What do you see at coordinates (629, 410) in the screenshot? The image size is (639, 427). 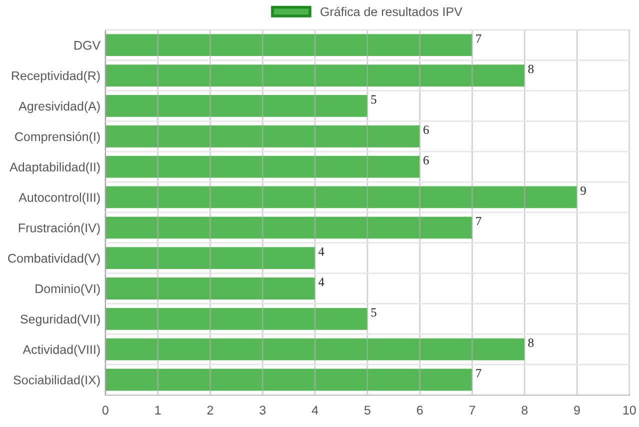 I see `x-tick-label: 10` at bounding box center [629, 410].